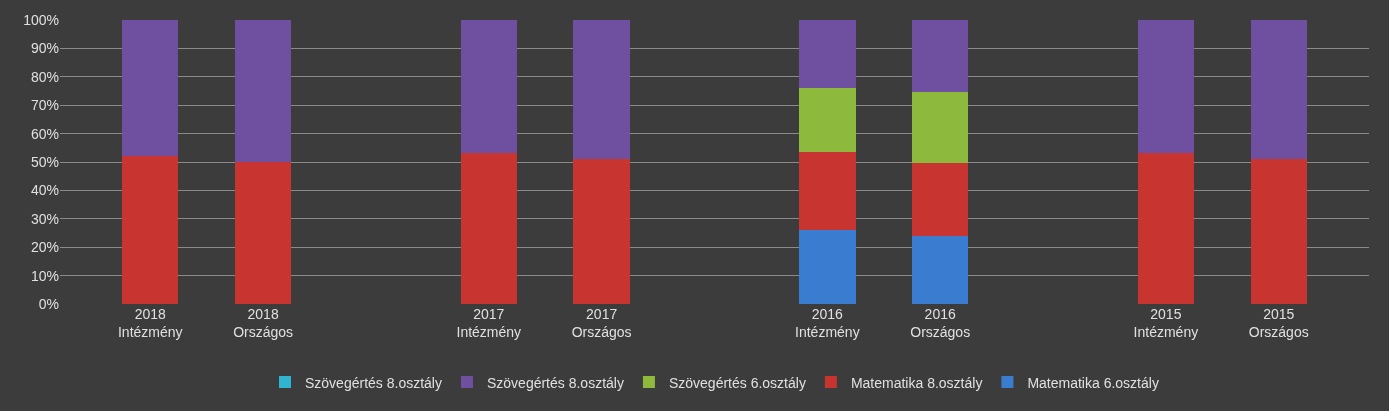  What do you see at coordinates (44, 275) in the screenshot?
I see `y-tick-label: 10%` at bounding box center [44, 275].